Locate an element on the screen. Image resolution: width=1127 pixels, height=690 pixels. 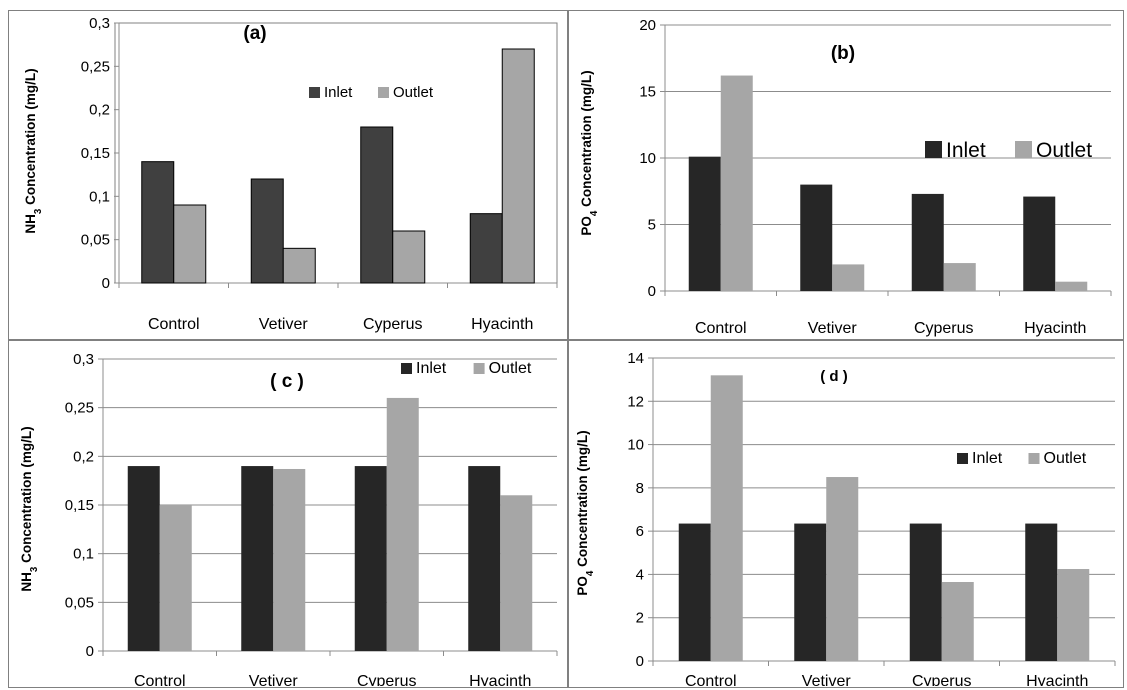
y-tick-label: 12 is located at coordinates (635, 401).